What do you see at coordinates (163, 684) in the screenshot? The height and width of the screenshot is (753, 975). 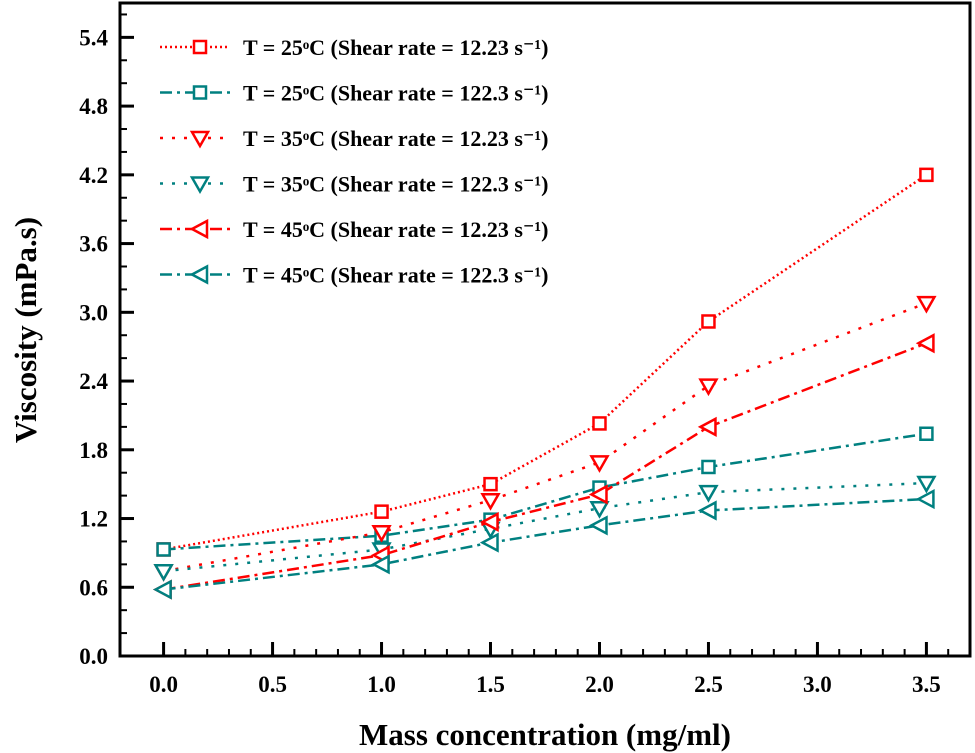 I see `x-tick-label: 0.0` at bounding box center [163, 684].